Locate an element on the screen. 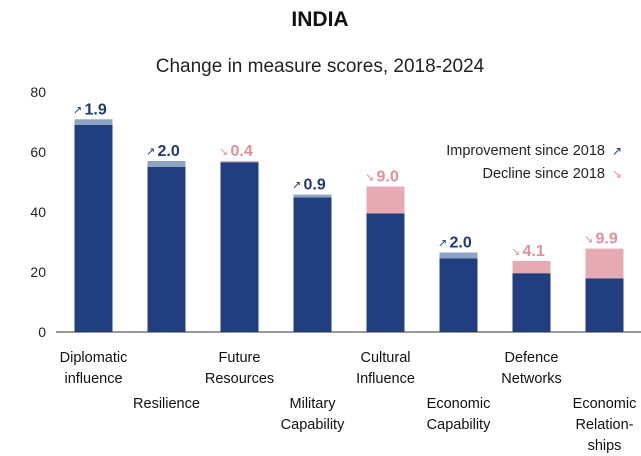 This screenshot has width=641, height=456. category-label: Military is located at coordinates (313, 404).